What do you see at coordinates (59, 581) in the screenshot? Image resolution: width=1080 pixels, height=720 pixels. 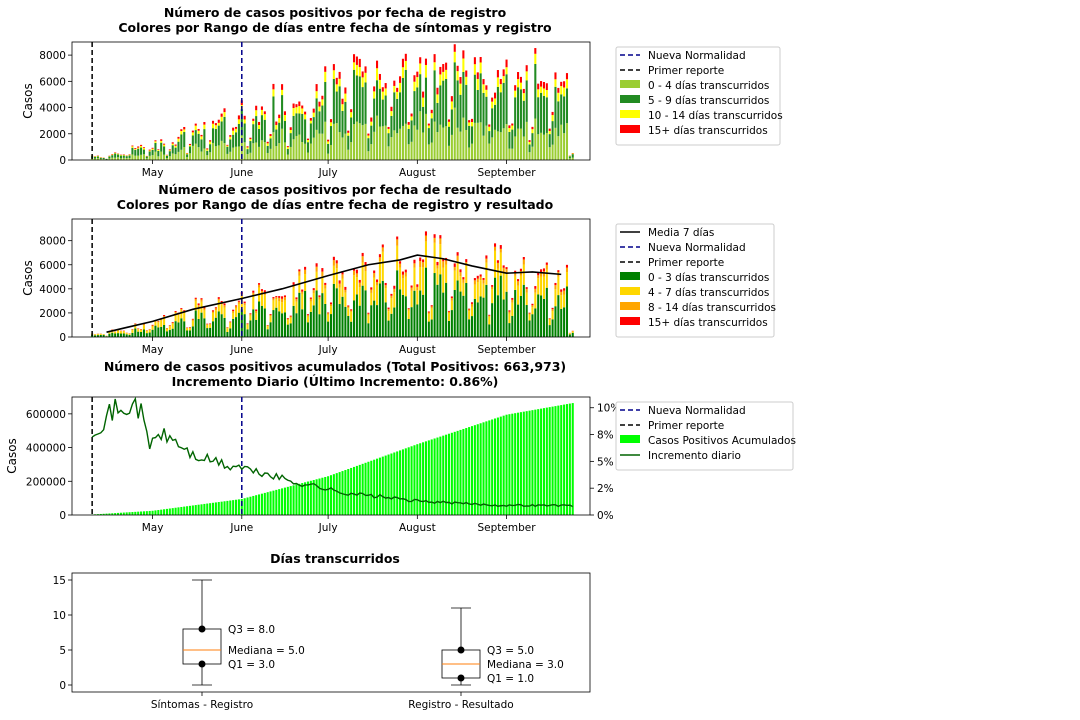 I see `y-tick-label: 15` at bounding box center [59, 581].